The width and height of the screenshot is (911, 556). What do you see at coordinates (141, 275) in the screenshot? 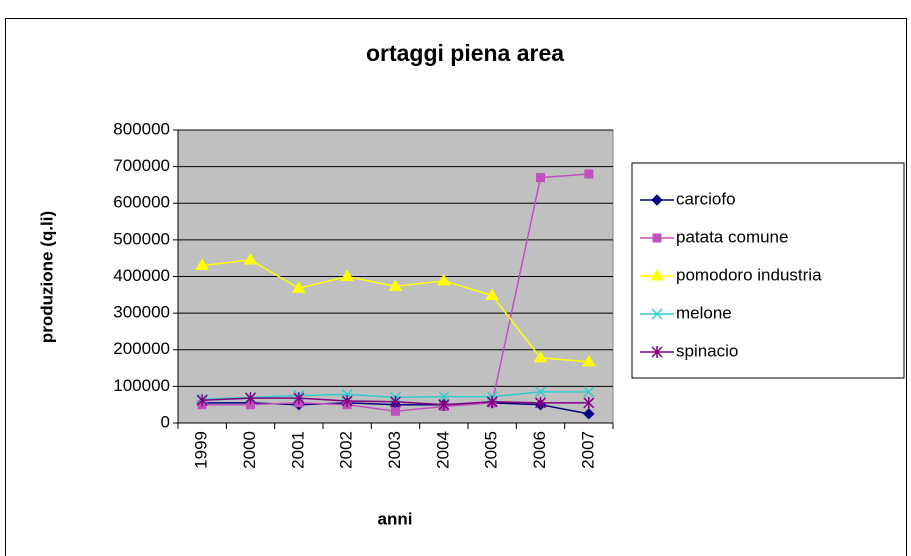
I see `y-tick-label: 400000` at bounding box center [141, 275].